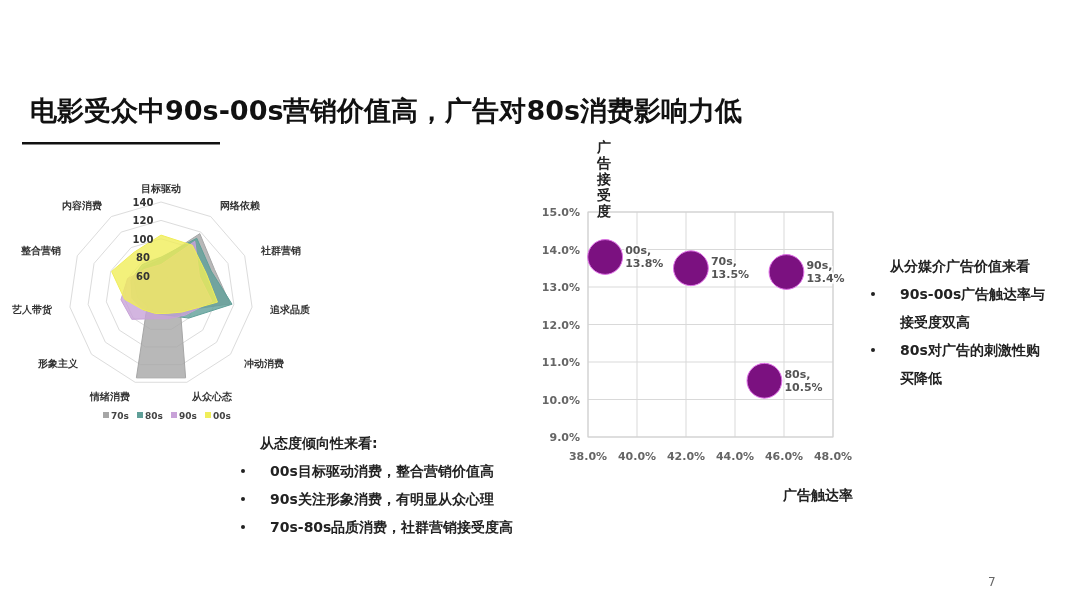 The image size is (1080, 614). What do you see at coordinates (281, 250) in the screenshot?
I see `spoke-label: 社群营销` at bounding box center [281, 250].